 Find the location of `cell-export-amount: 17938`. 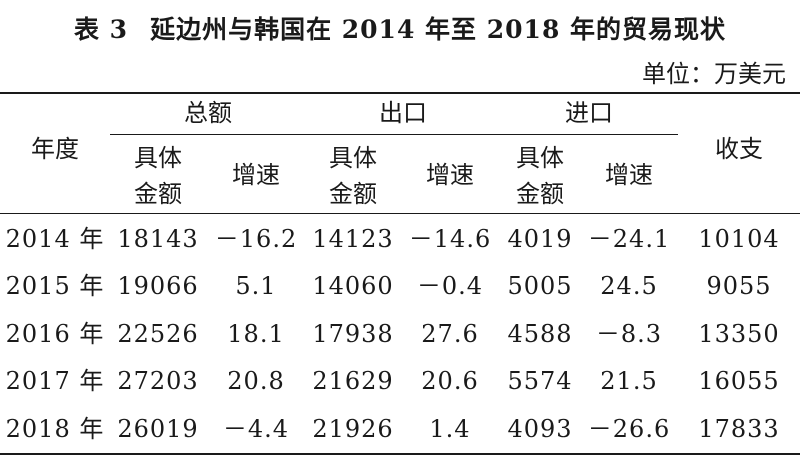

cell-export-amount: 17938 is located at coordinates (353, 334).